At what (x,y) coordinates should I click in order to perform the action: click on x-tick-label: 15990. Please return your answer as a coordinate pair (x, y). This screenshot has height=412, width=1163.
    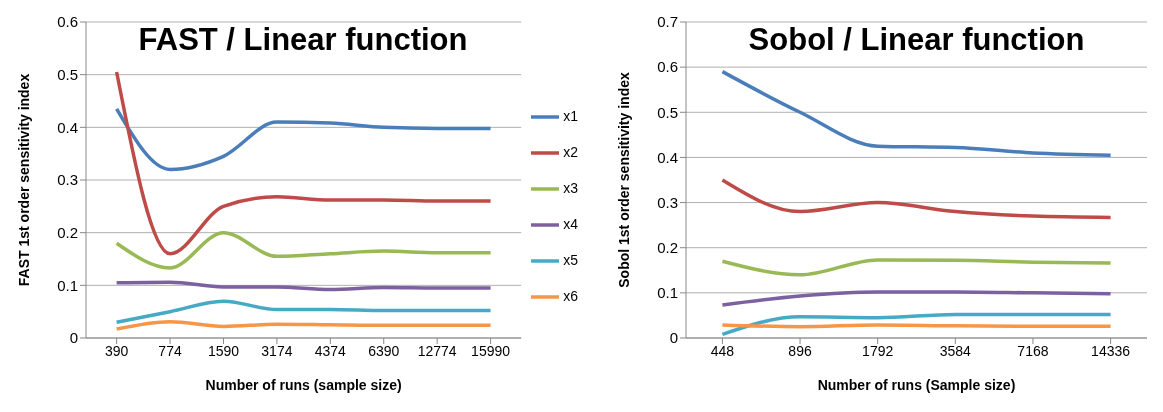
    Looking at the image, I should click on (491, 350).